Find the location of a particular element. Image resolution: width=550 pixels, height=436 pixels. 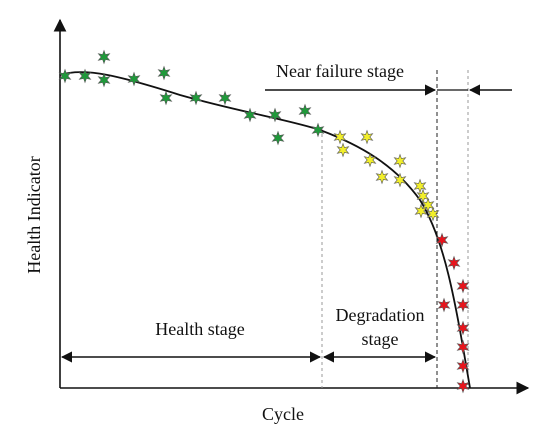

x-axis-label: Cycle is located at coordinates (283, 414).